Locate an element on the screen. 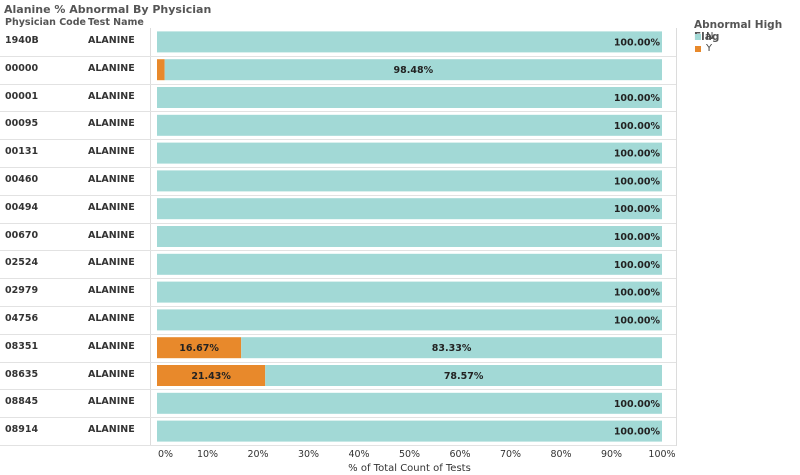 This screenshot has height=475, width=800. physician-code-label: 02524 is located at coordinates (22, 263).